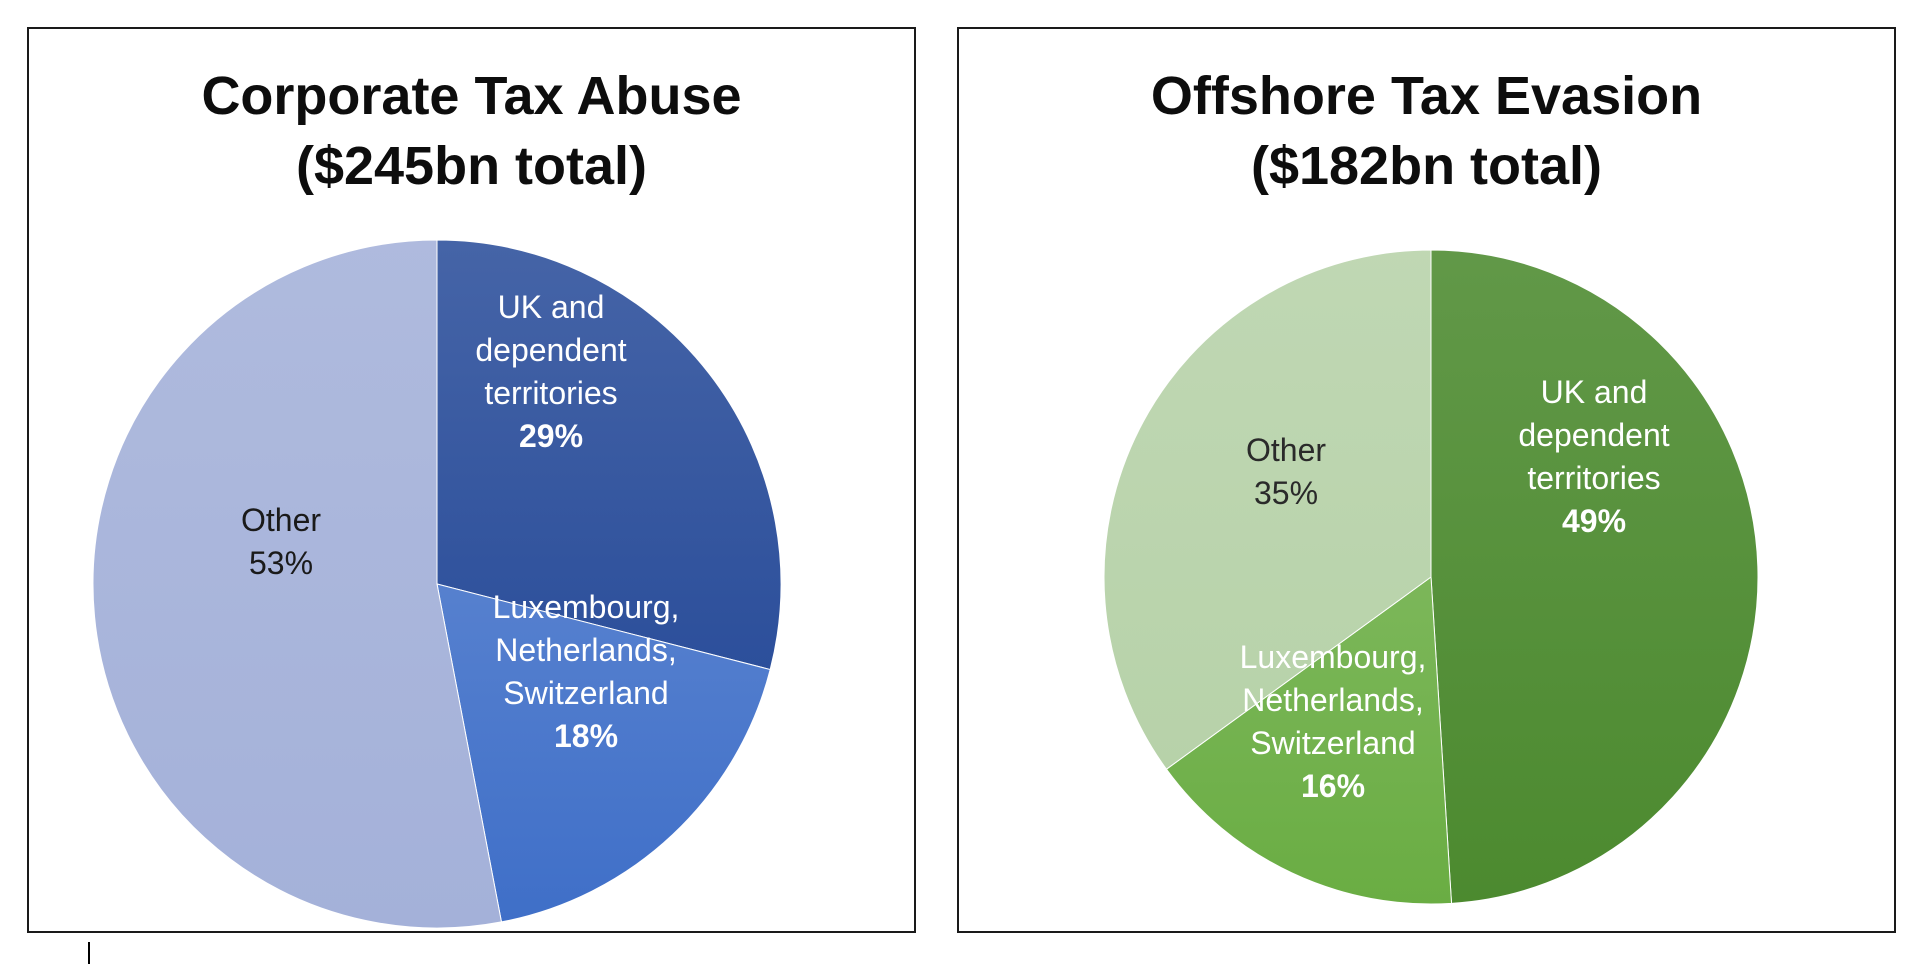 The image size is (1920, 964). I want to click on slice-label: Luxembourg, Netherlands, Switzerland 16%, so click(1333, 721).